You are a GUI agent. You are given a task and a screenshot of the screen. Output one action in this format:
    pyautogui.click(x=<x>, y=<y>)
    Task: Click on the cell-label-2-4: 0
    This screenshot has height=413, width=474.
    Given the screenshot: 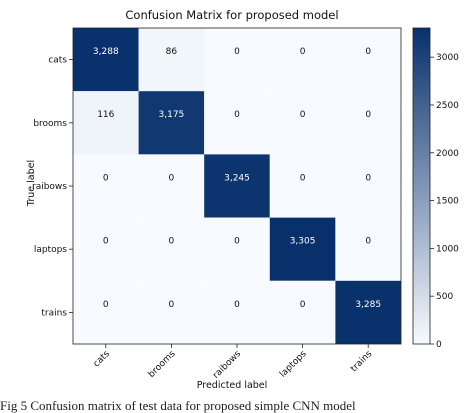 What is the action you would take?
    pyautogui.click(x=368, y=178)
    